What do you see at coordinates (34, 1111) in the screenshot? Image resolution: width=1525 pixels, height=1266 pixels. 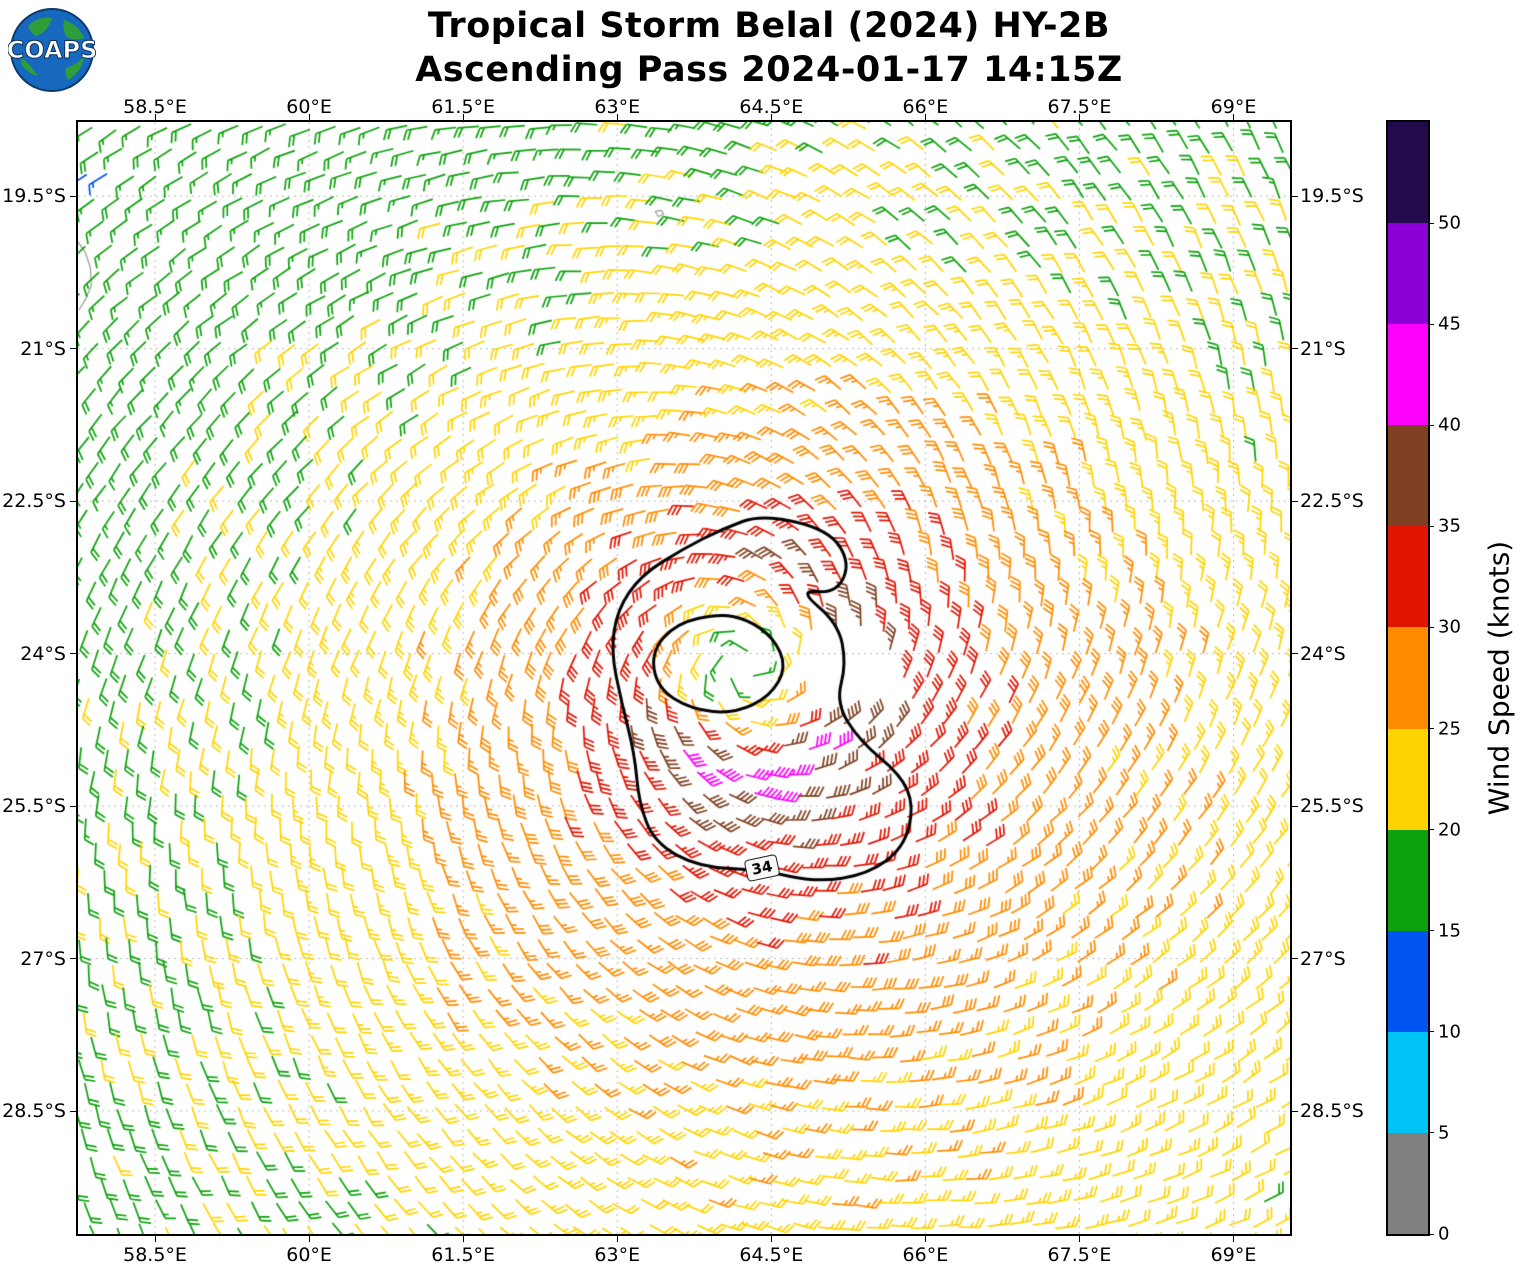 I see `y-tick-label-left: 28.5°S` at bounding box center [34, 1111].